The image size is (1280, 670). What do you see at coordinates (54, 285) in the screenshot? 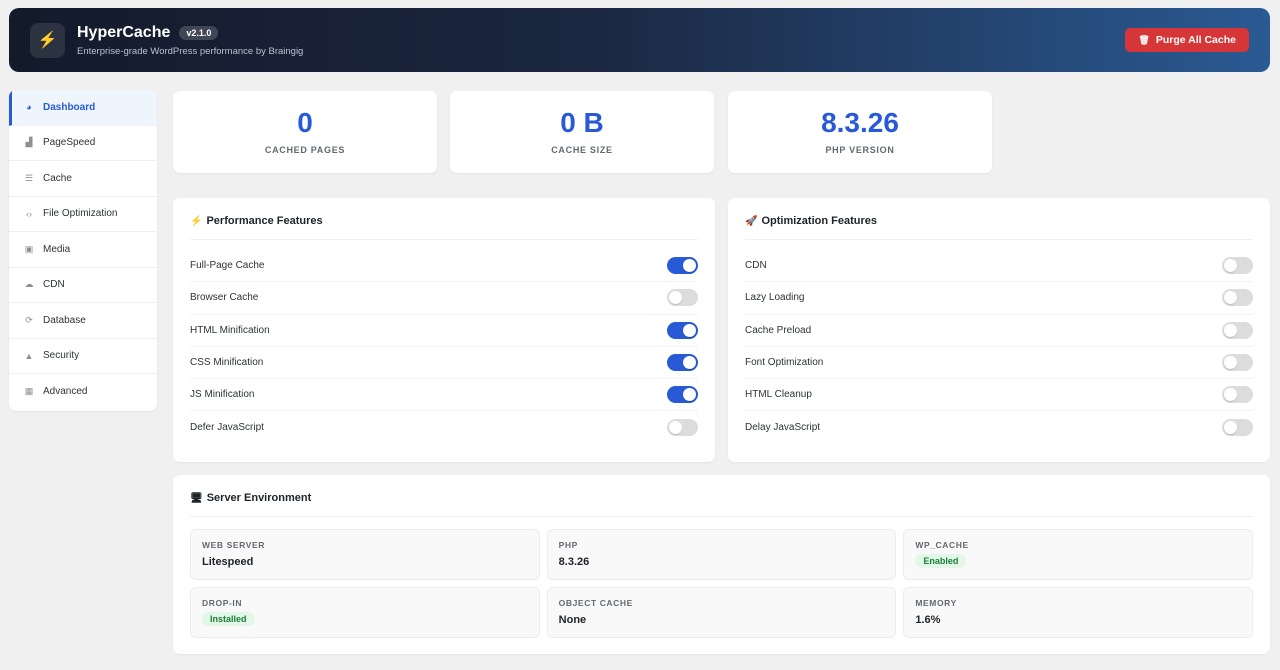
I see `sidebar-item-label: CDN` at bounding box center [54, 285].